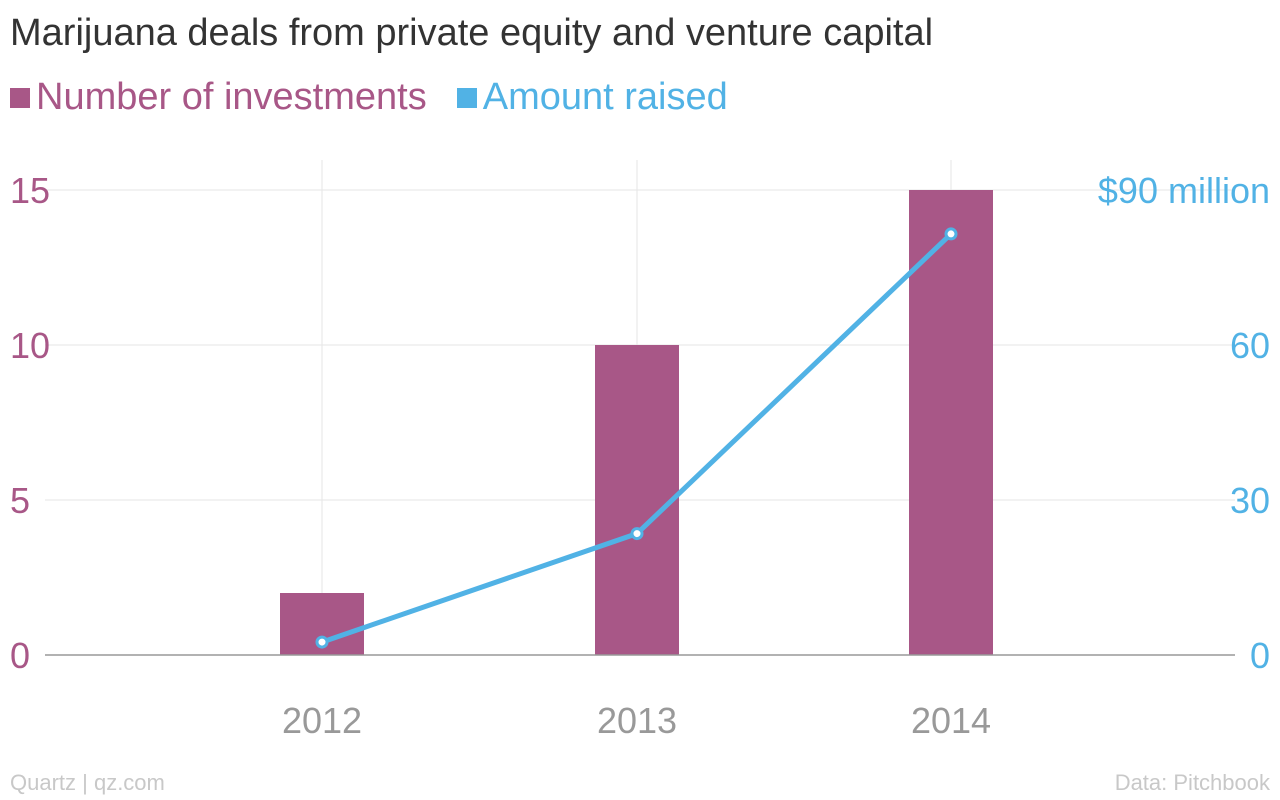 The image size is (1280, 800). I want to click on right-axis-tick-label: 60, so click(1250, 345).